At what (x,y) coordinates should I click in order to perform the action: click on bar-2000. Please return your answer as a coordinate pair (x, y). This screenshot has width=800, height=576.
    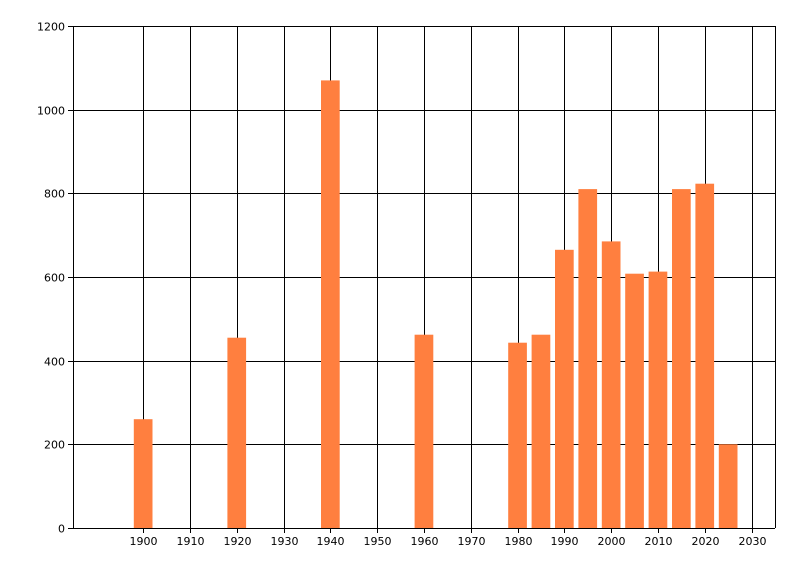
    Looking at the image, I should click on (611, 384).